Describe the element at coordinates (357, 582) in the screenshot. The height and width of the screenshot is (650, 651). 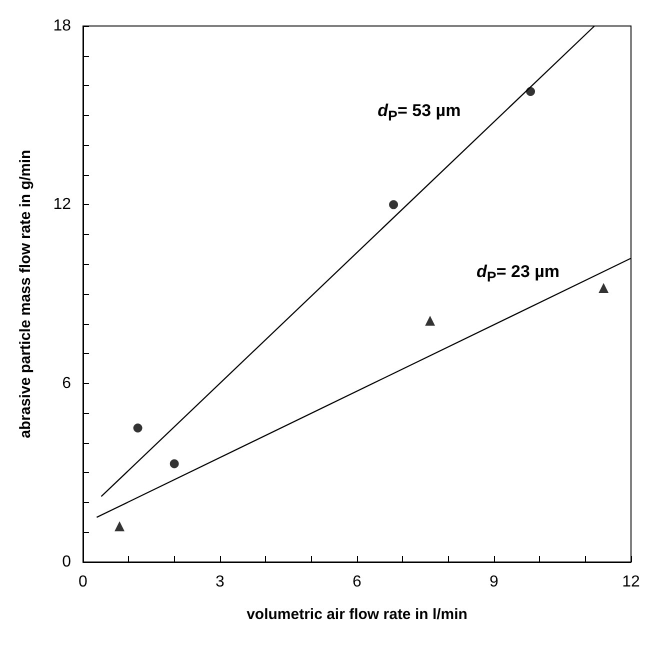
I see `x-tick-label: 6` at that location.